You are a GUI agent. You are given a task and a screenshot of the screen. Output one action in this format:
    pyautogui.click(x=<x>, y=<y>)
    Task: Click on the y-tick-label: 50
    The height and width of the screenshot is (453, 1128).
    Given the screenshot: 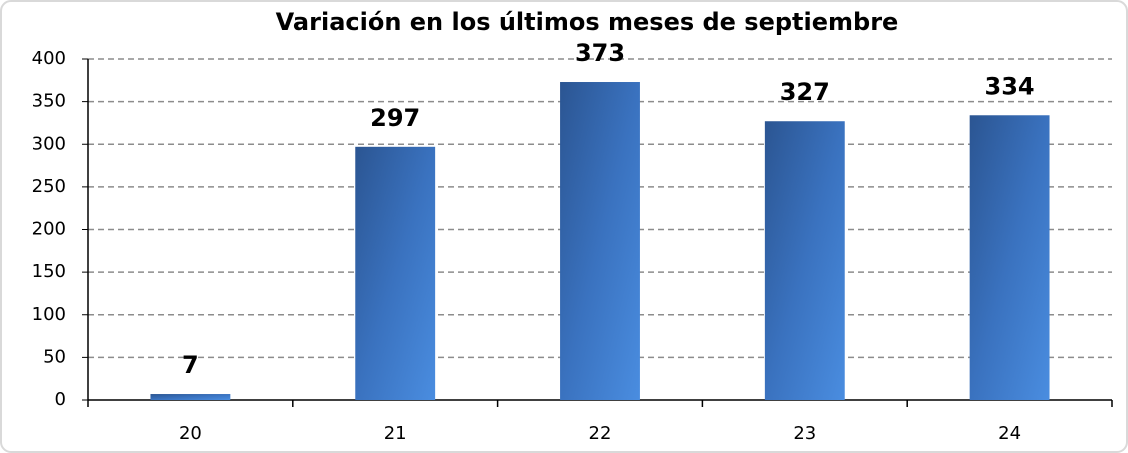 What is the action you would take?
    pyautogui.click(x=54, y=356)
    